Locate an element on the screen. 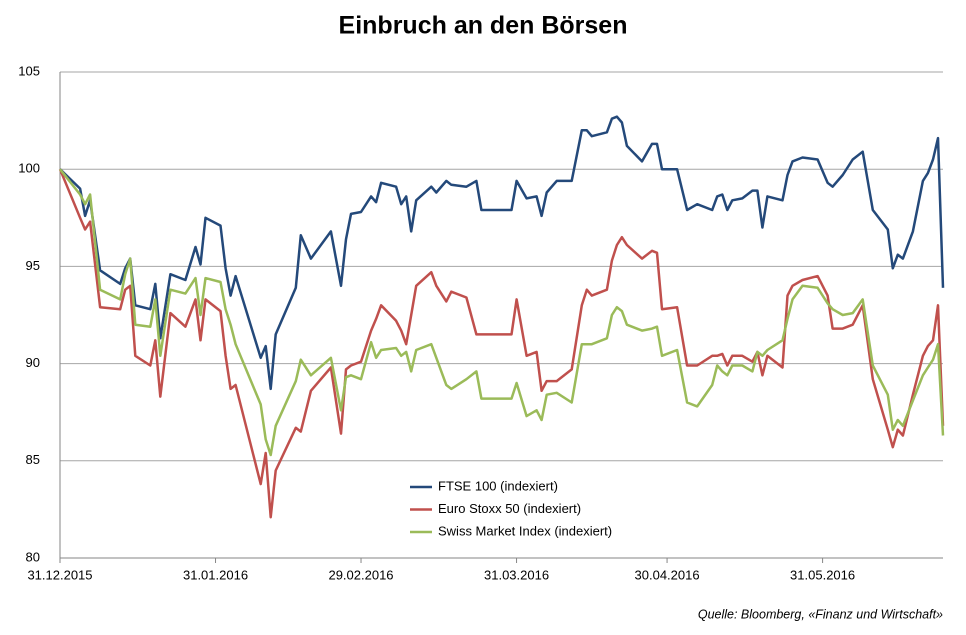 Image resolution: width=966 pixels, height=635 pixels. y-tick-label: 80 is located at coordinates (33, 556).